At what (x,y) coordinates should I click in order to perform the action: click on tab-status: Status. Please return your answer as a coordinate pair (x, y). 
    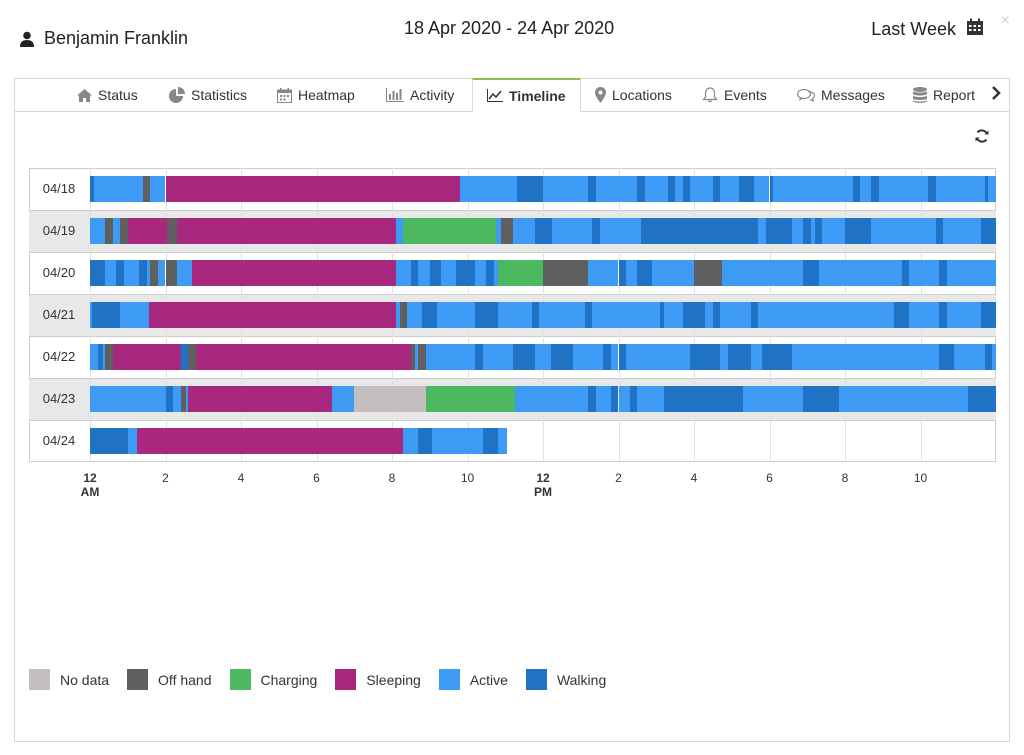
    Looking at the image, I should click on (107, 95).